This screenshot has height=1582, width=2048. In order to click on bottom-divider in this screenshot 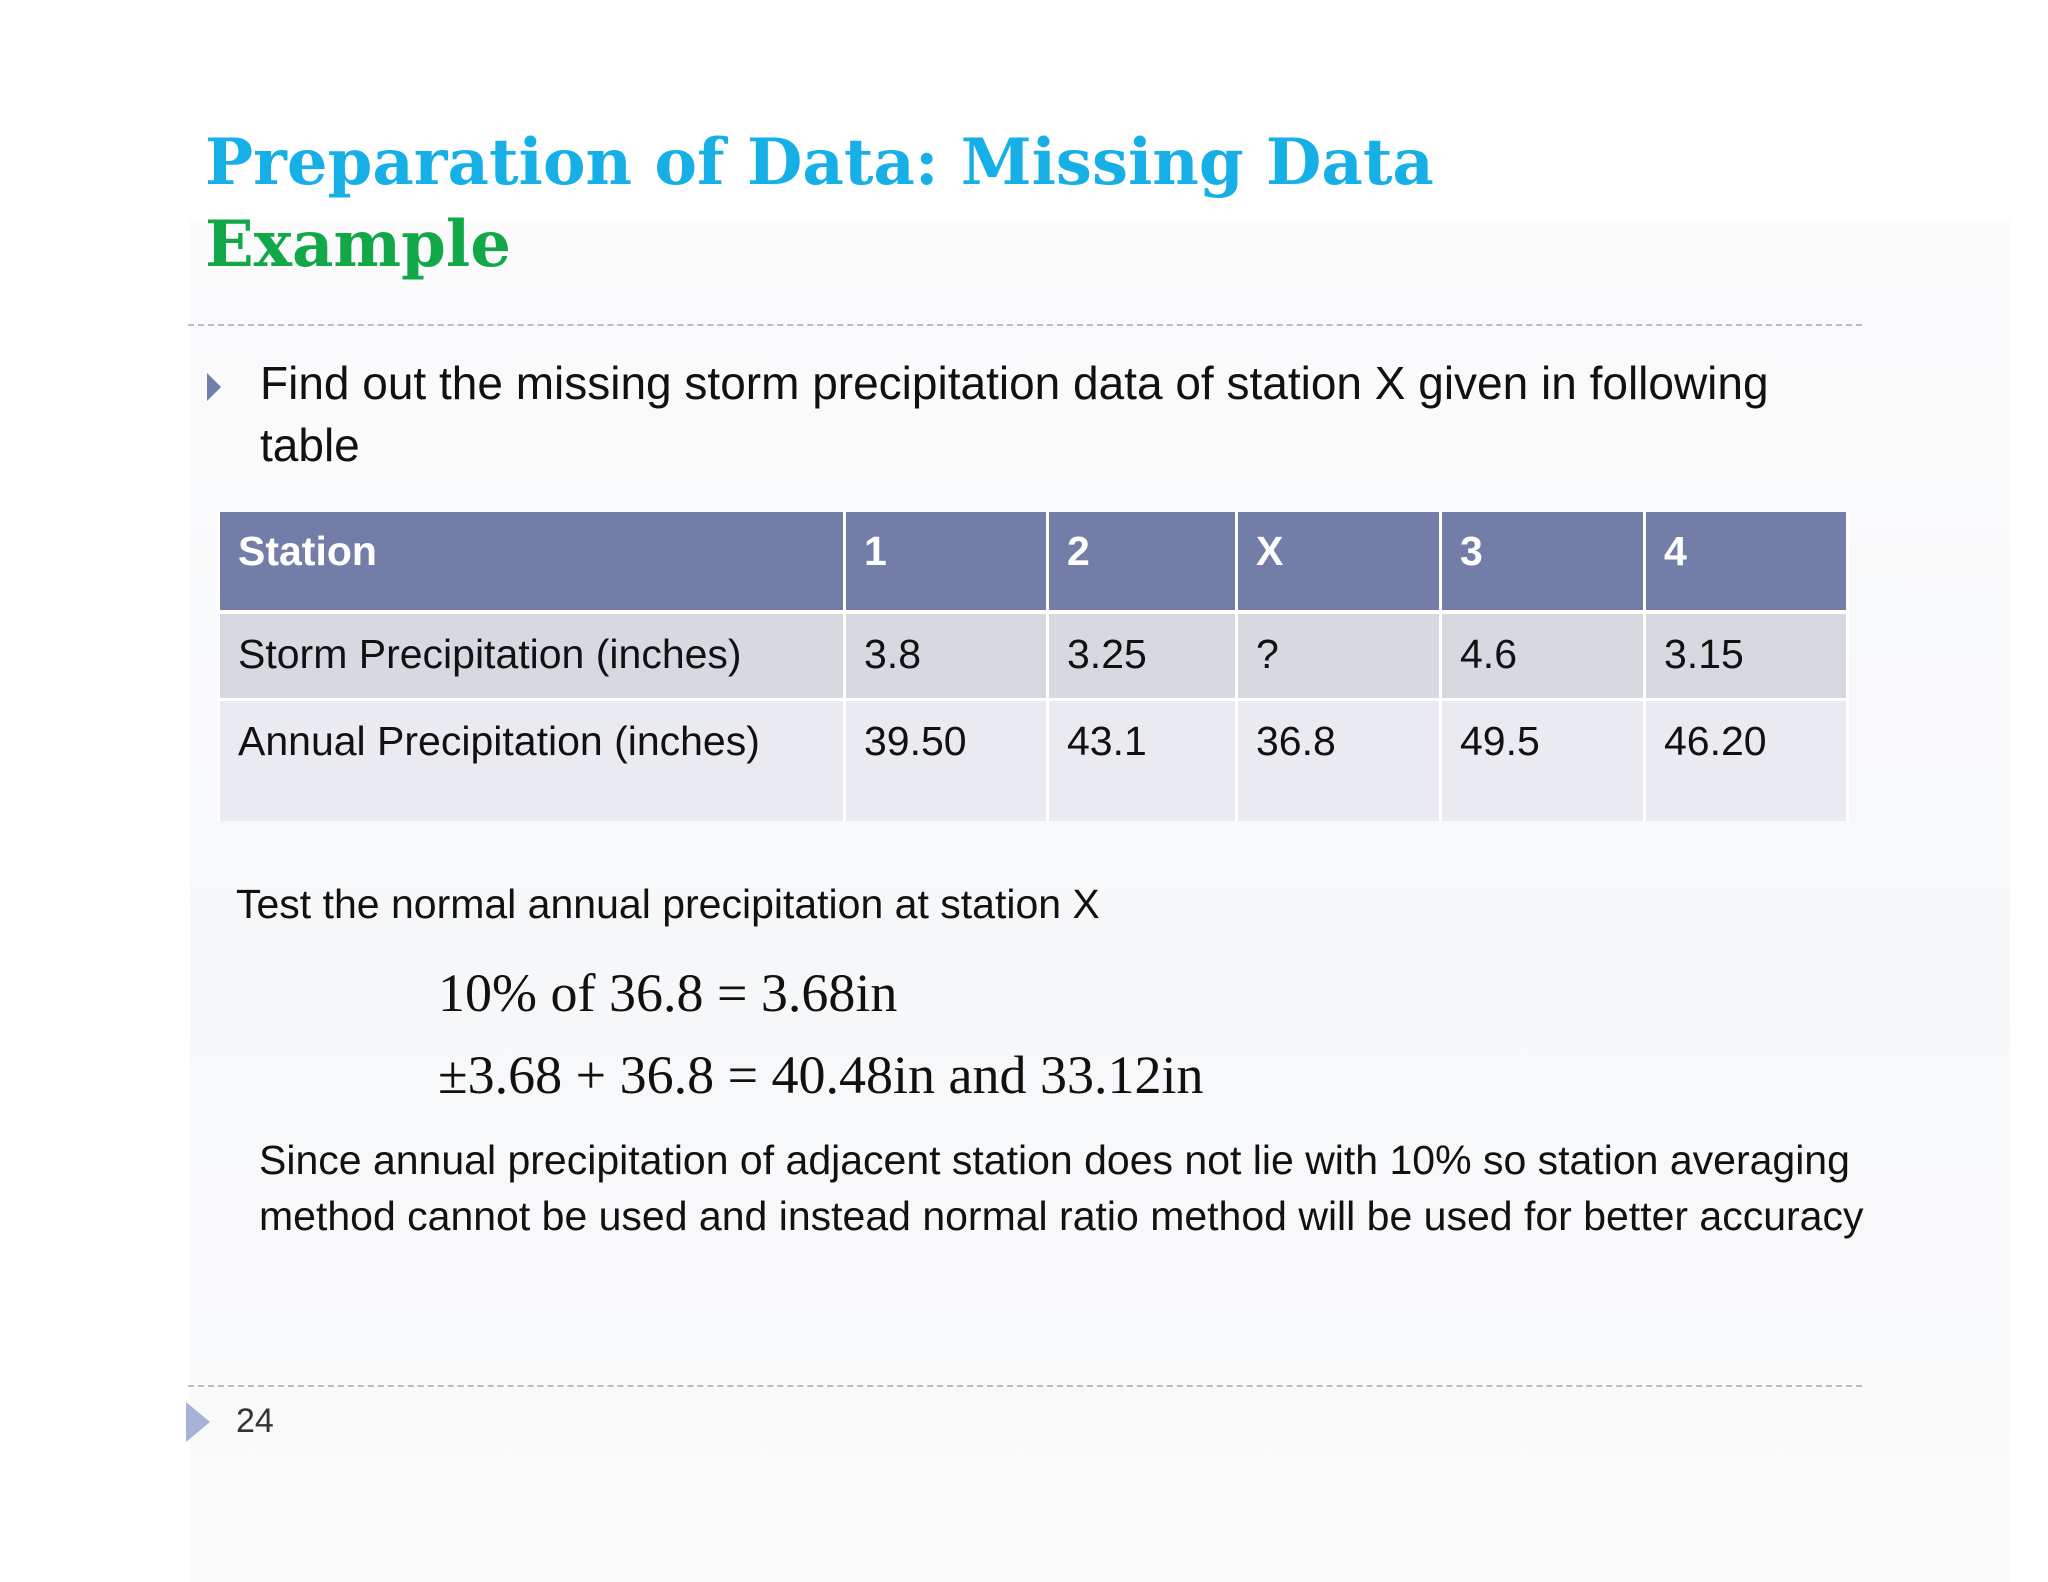, I will do `click(1025, 1386)`.